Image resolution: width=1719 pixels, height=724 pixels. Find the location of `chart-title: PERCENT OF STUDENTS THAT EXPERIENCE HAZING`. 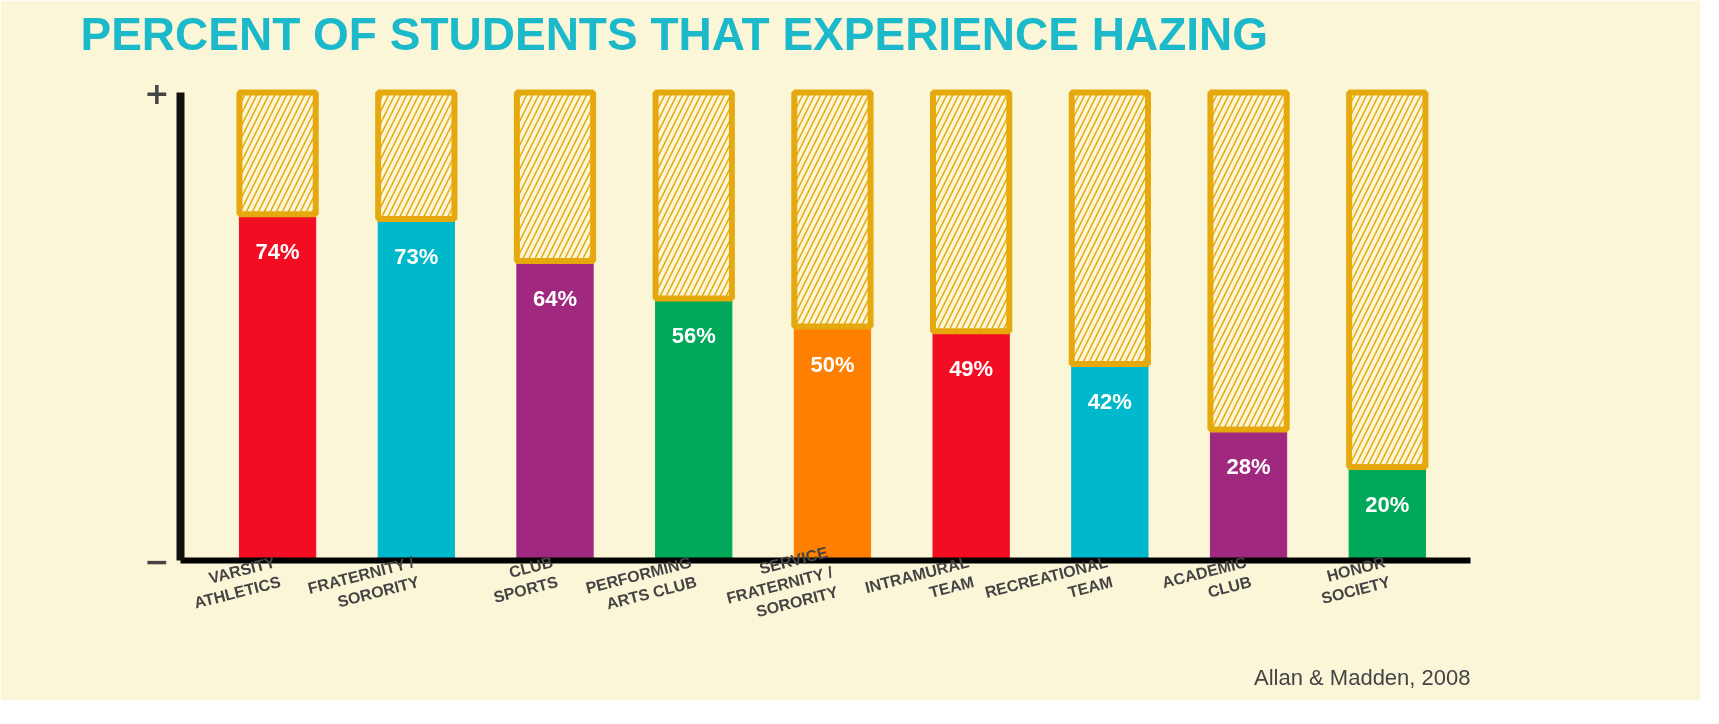

chart-title: PERCENT OF STUDENTS THAT EXPERIENCE HAZING is located at coordinates (674, 33).